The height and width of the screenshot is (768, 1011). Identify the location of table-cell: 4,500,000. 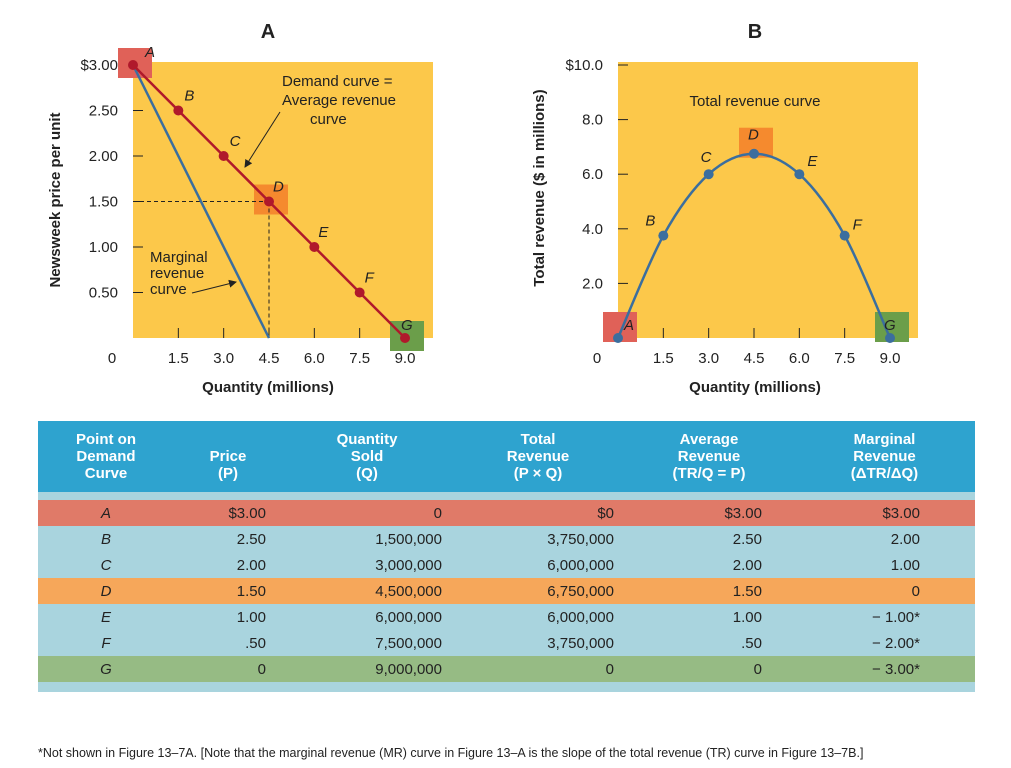
(408, 591).